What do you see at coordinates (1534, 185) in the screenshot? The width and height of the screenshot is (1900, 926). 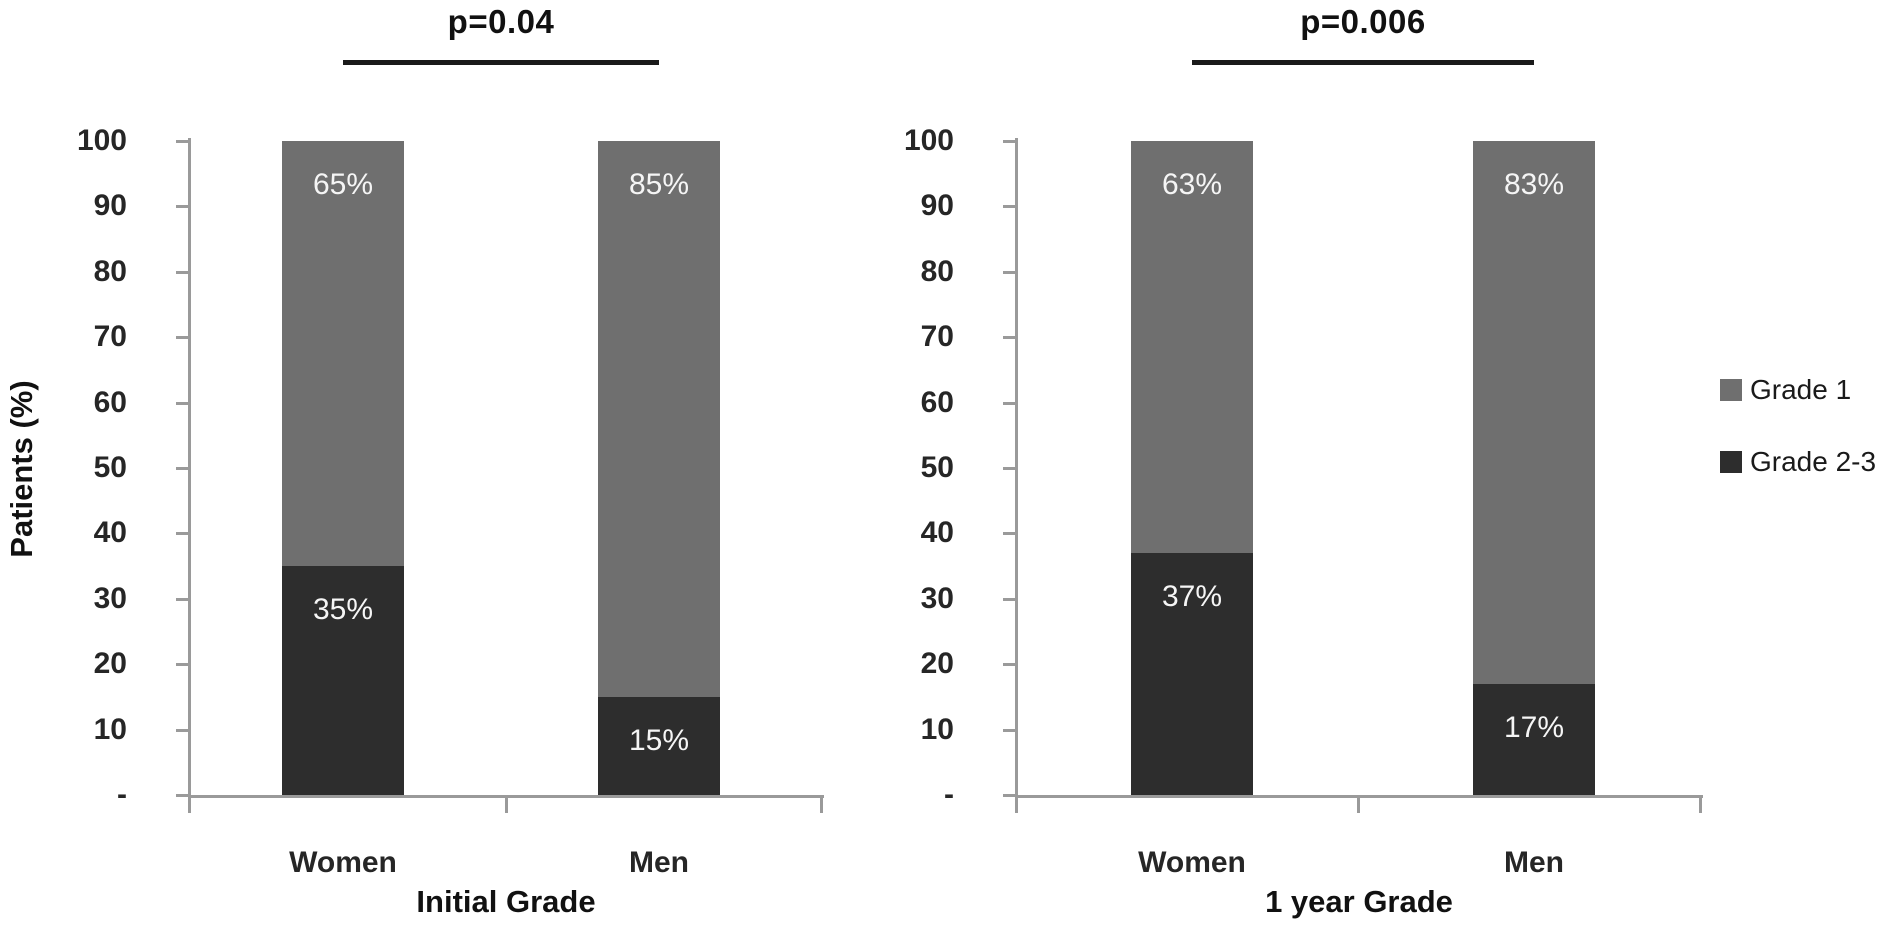 I see `segment-value-label: 83%` at bounding box center [1534, 185].